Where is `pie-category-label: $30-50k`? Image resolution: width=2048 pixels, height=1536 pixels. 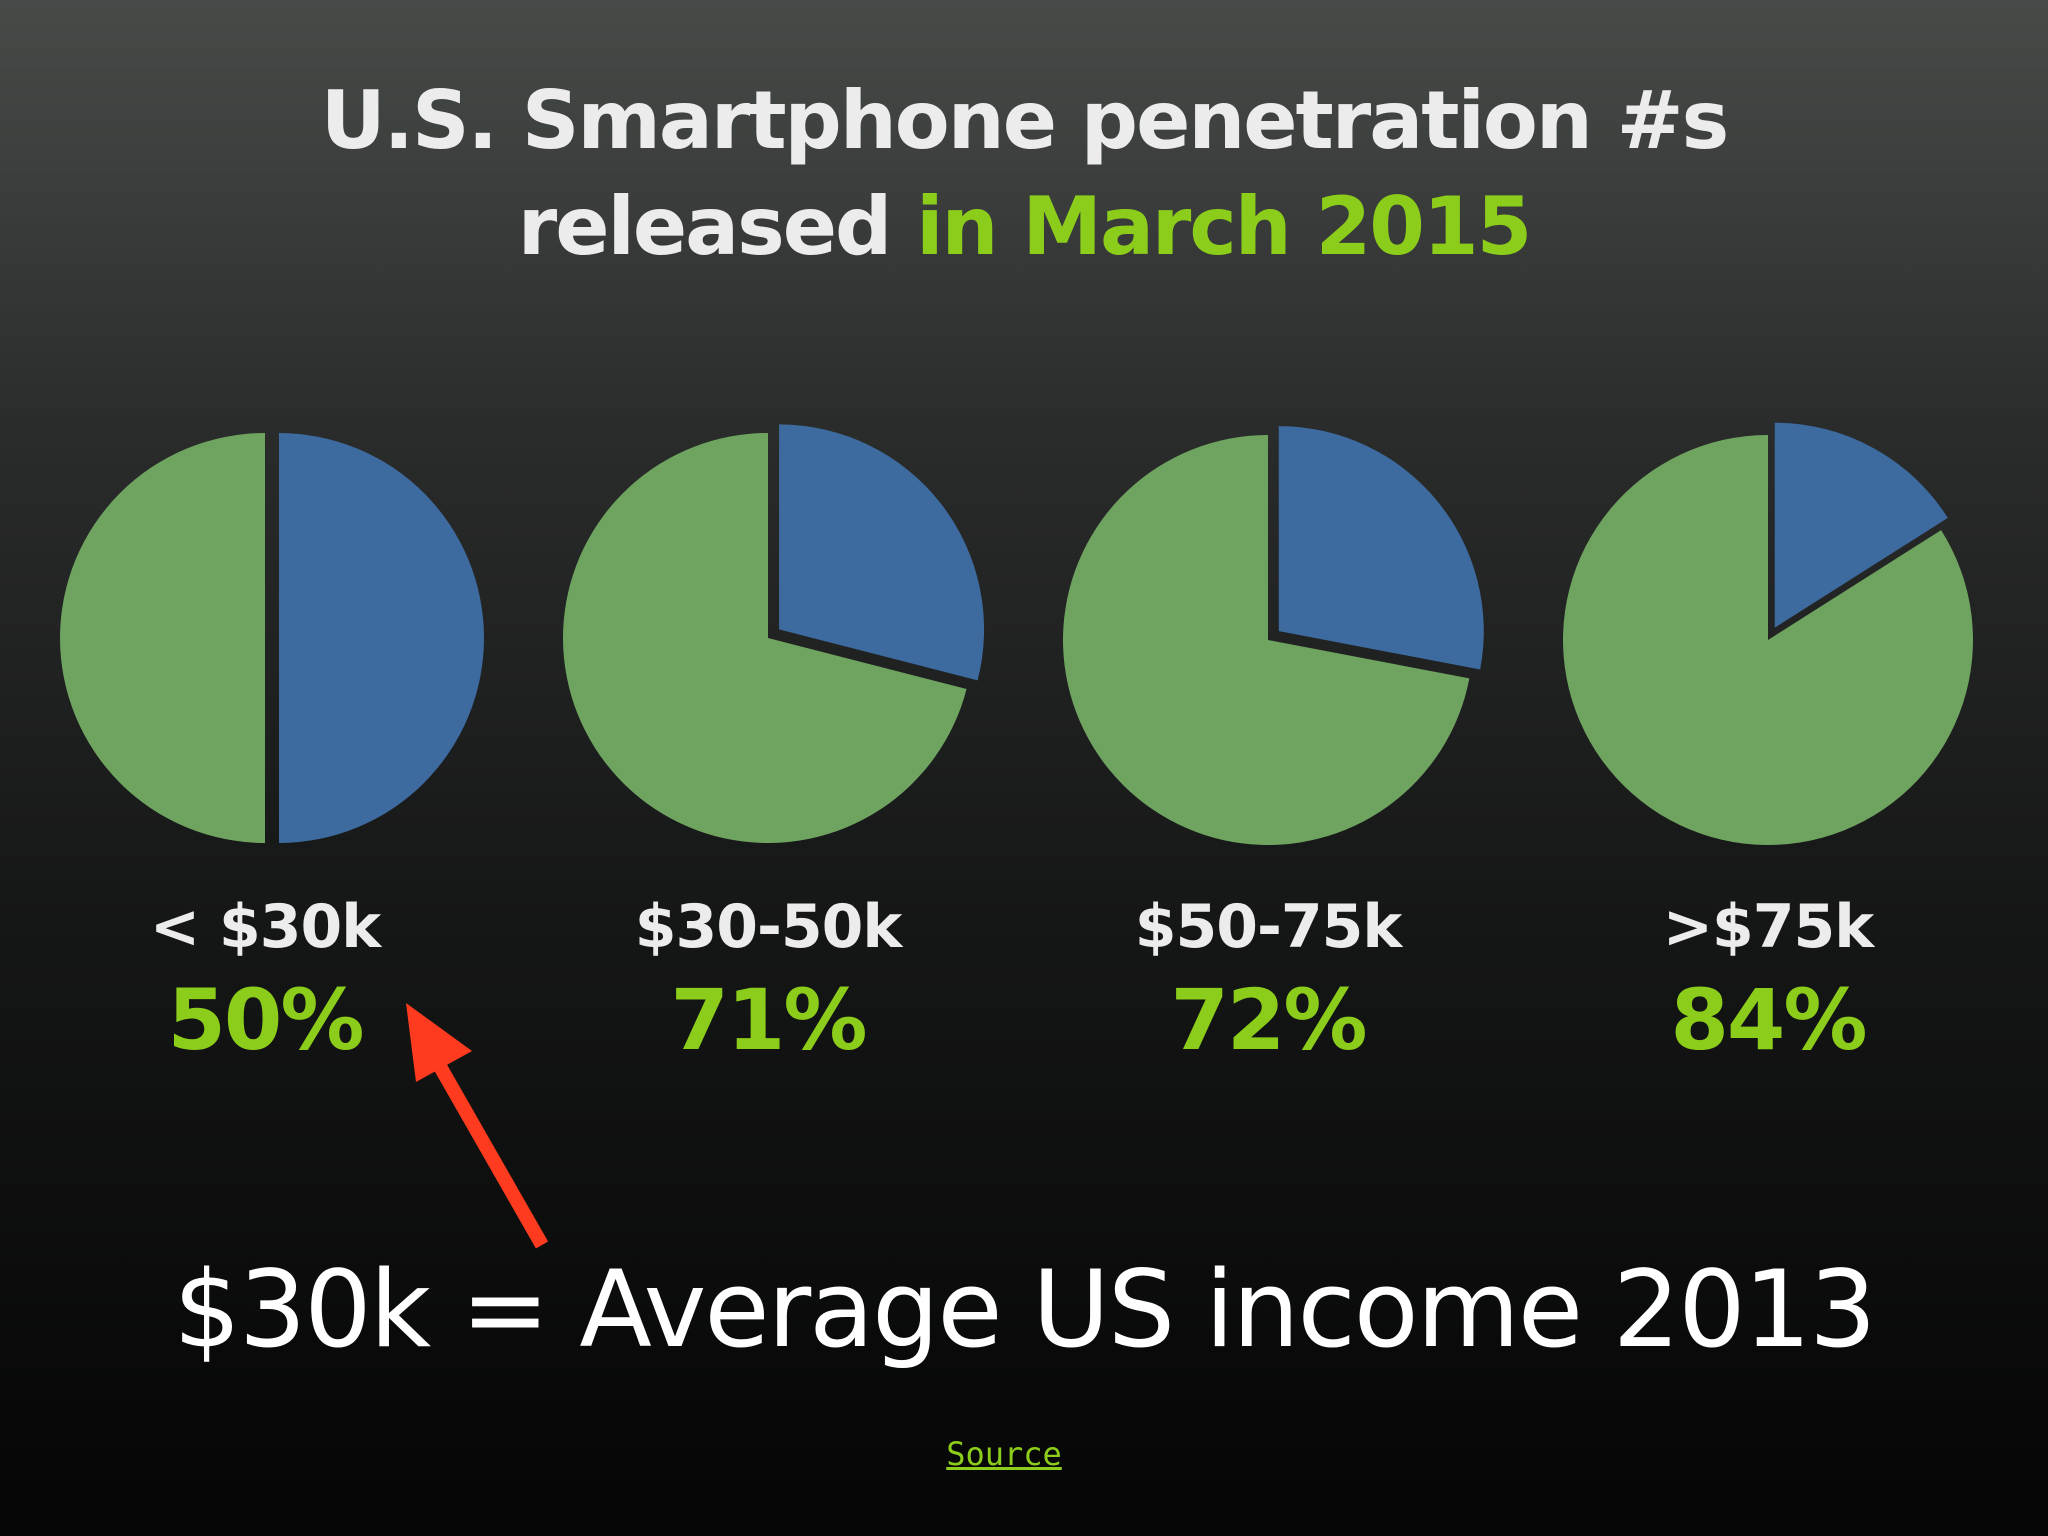 pie-category-label: $30-50k is located at coordinates (768, 927).